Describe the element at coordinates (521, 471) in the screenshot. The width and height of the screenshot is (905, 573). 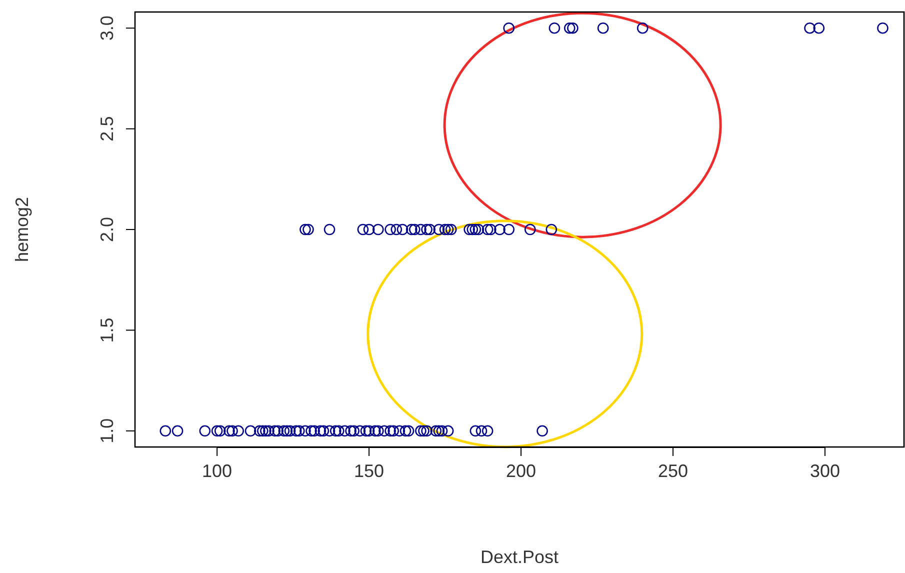
I see `x-tick-label: 200` at that location.